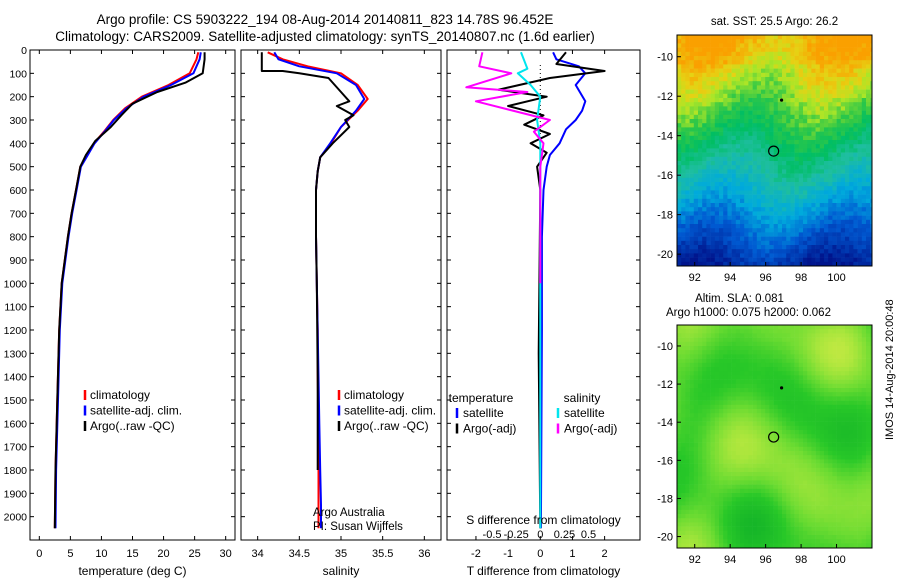 This screenshot has width=900, height=580. Describe the element at coordinates (16, 354) in the screenshot. I see `y-tick-label: 1300` at that location.